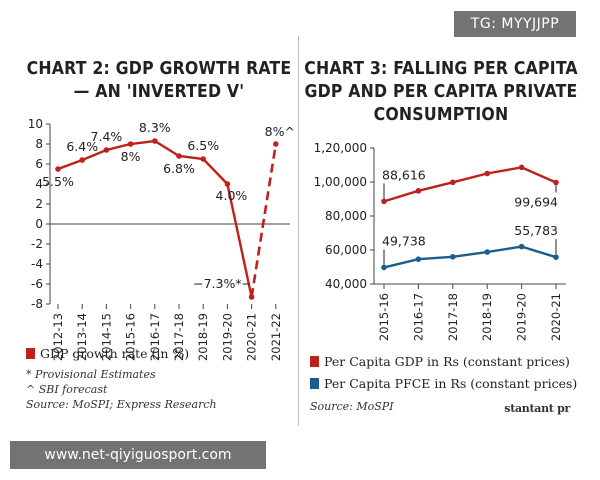 Image resolution: width=600 pixels, height=480 pixels. I want to click on y-tick-label: 0, so click(39, 224).